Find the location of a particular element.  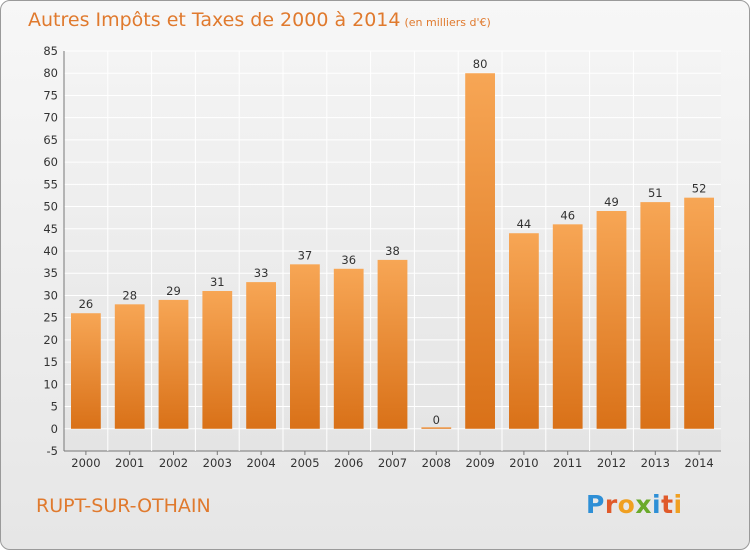

x-tick-label: 2005 is located at coordinates (304, 463).